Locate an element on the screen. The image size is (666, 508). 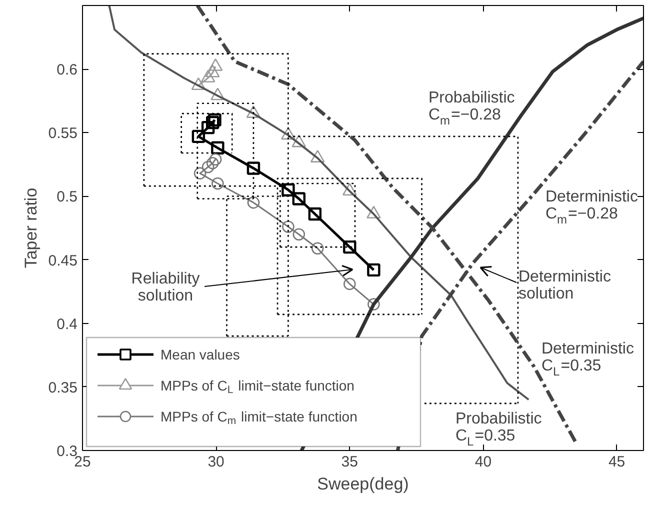
x-tick-label: 40 is located at coordinates (483, 462).